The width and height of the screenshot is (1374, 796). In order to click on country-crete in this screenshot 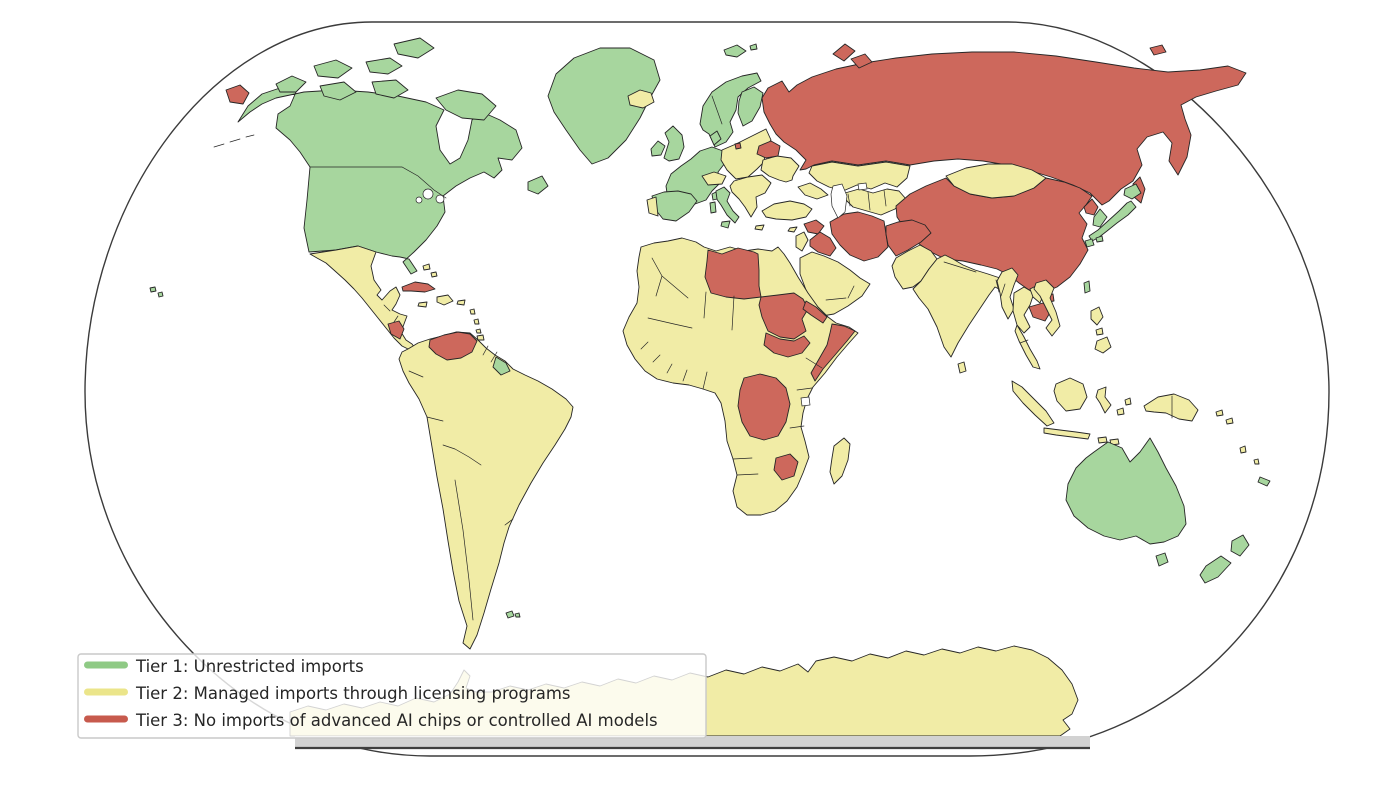, I will do `click(759, 227)`.